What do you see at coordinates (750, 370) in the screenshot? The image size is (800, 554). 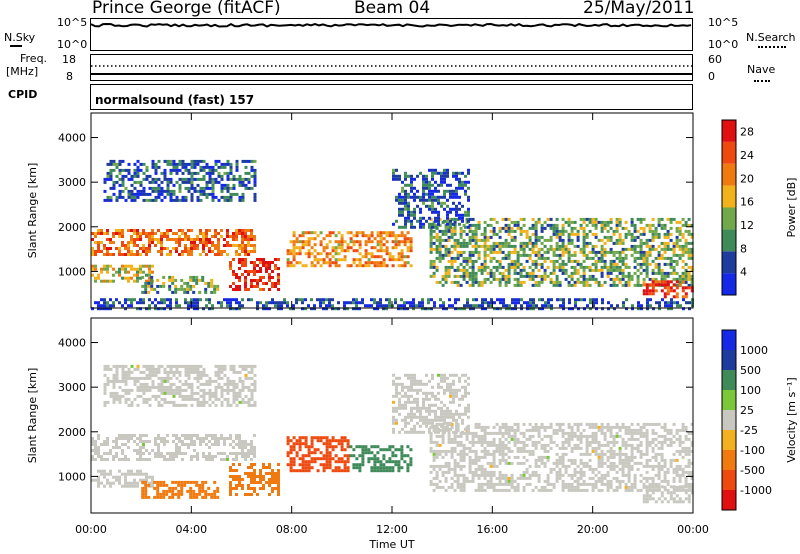 I see `velocity-cbar-tick-1: 500` at bounding box center [750, 370].